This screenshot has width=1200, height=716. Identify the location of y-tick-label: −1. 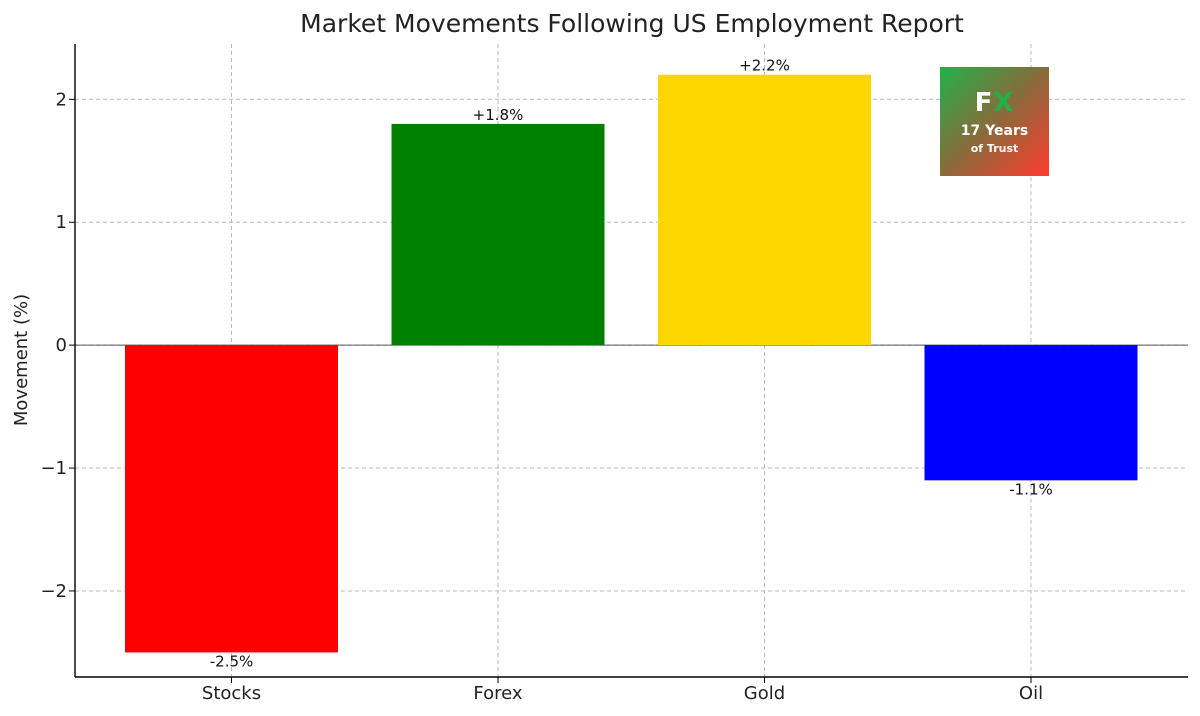
(53, 468).